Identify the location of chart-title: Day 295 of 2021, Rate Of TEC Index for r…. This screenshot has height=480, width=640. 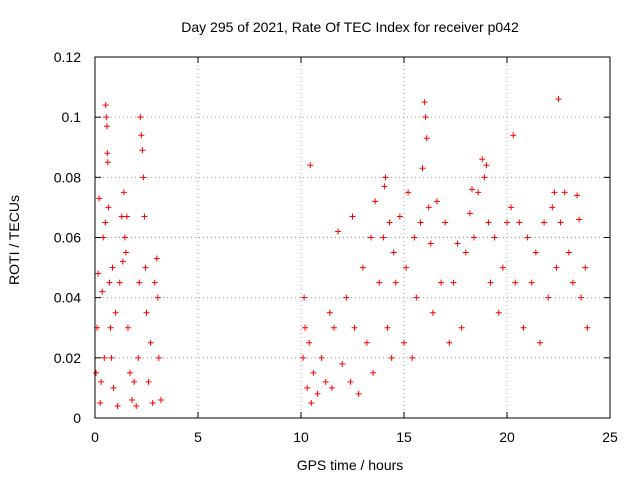
(350, 27).